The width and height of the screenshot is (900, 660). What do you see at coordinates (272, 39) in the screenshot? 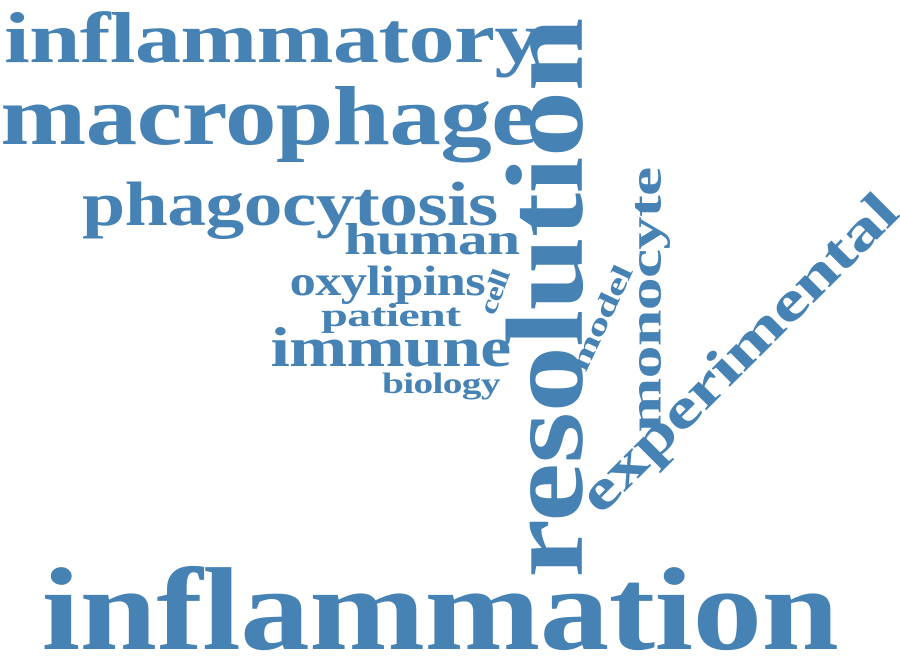
I see `word-inflammatory: inflammatory` at bounding box center [272, 39].